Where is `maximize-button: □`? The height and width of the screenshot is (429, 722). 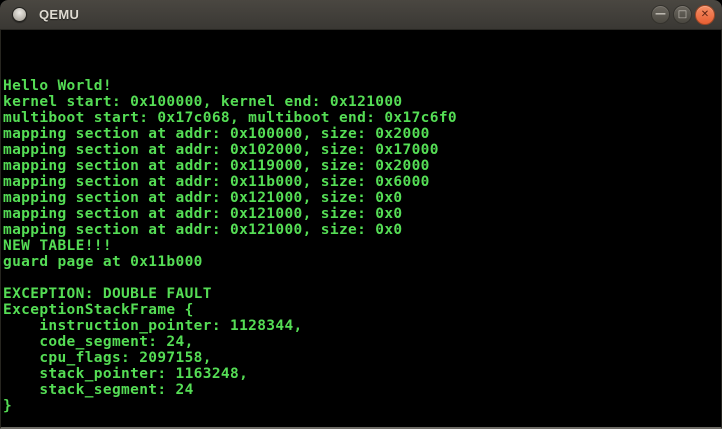
maximize-button: □ is located at coordinates (682, 14).